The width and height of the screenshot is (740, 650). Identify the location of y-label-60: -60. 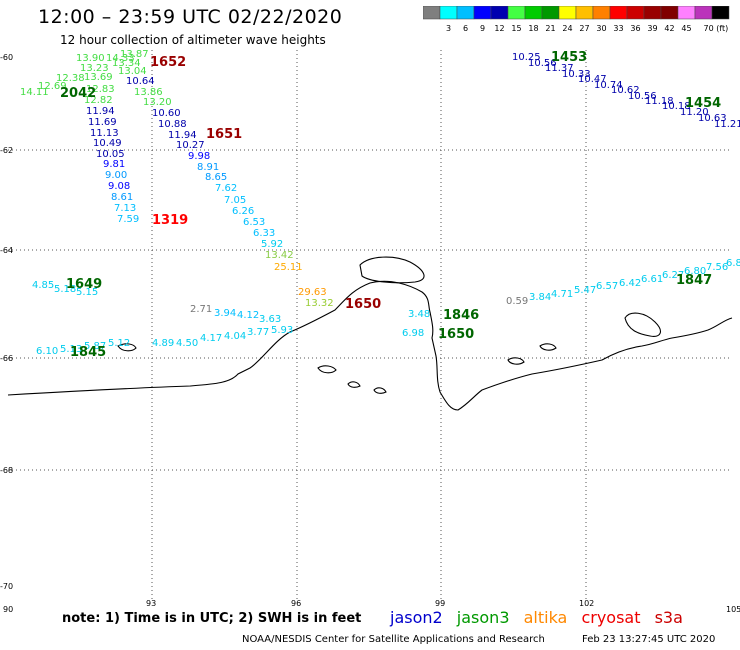
(6, 57).